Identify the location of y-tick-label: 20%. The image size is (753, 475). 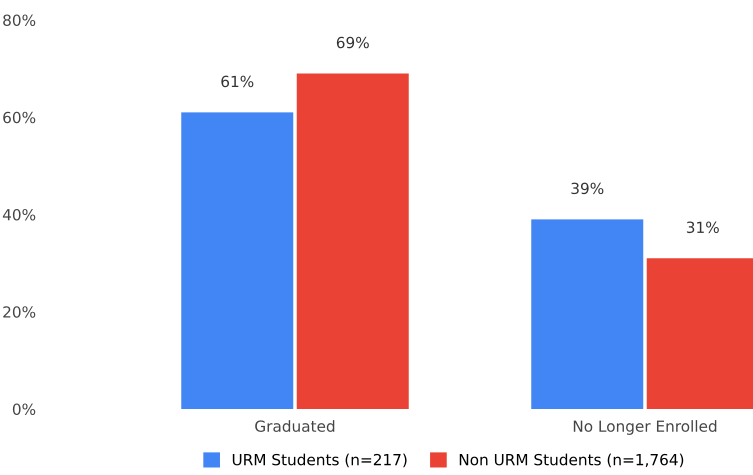
(19, 312).